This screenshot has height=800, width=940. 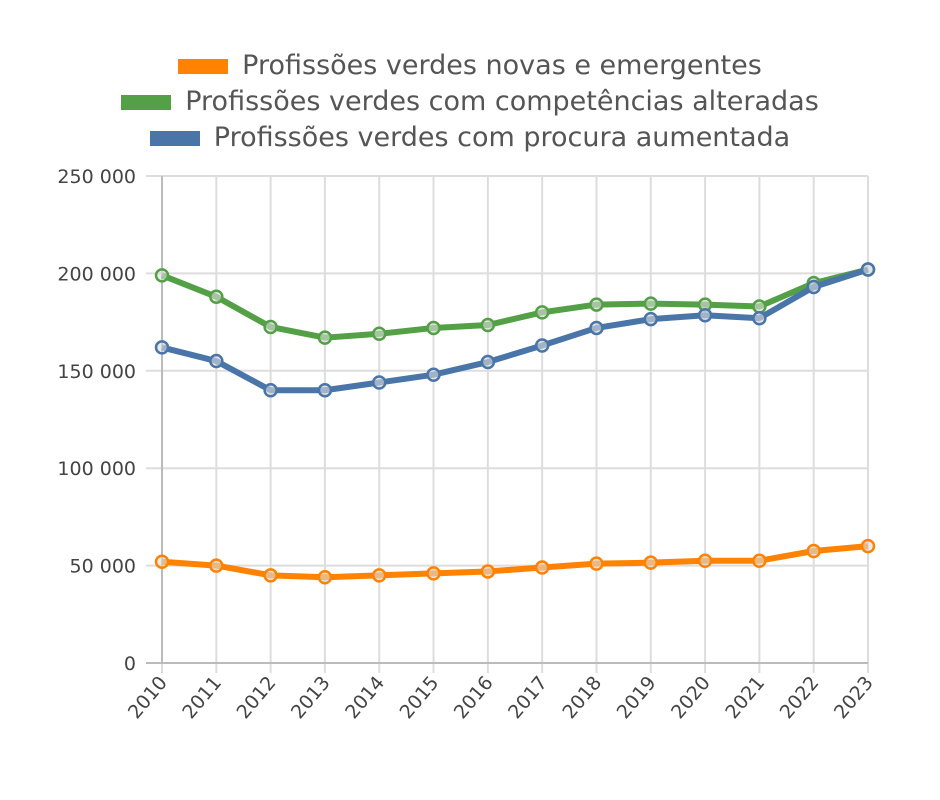 I want to click on x-tick-label: 2012, so click(x=257, y=697).